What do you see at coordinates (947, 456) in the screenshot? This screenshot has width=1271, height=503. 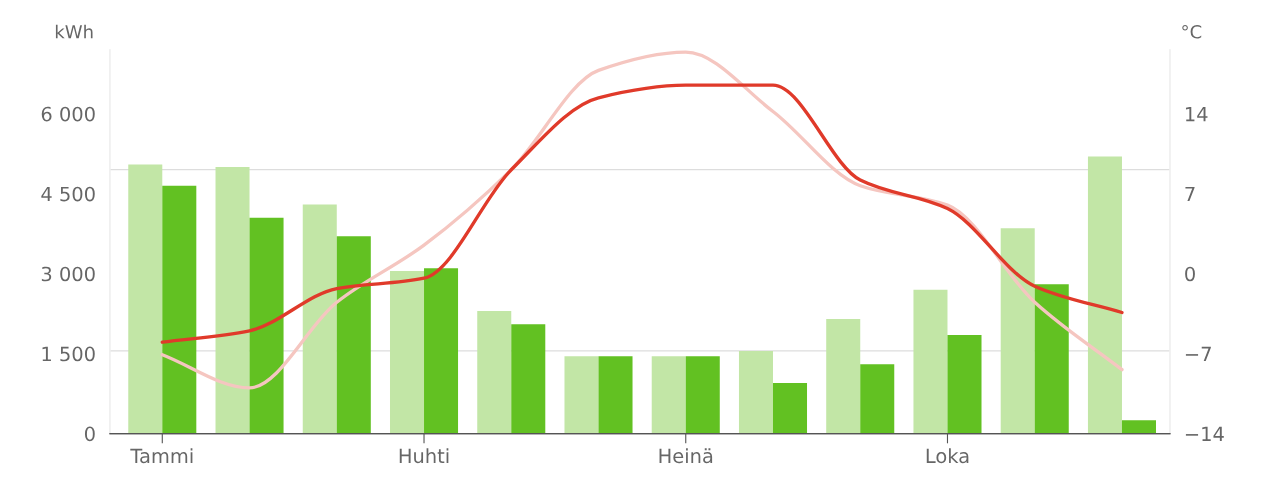 I see `x-tick-label: Loka` at bounding box center [947, 456].